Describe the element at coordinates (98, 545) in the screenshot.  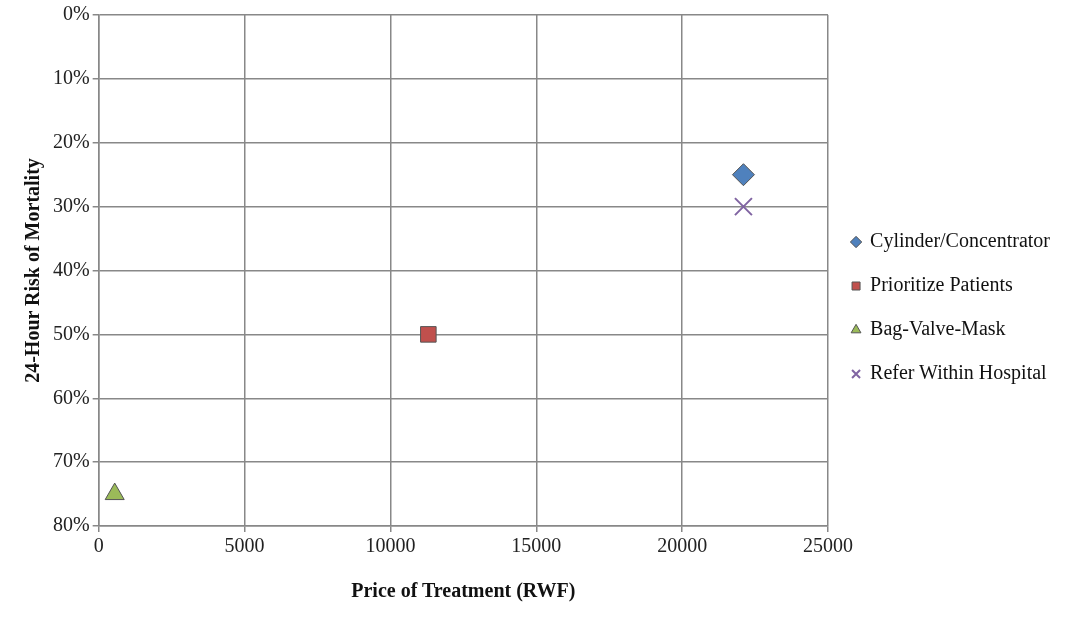
I see `x-tick-label: 0` at that location.